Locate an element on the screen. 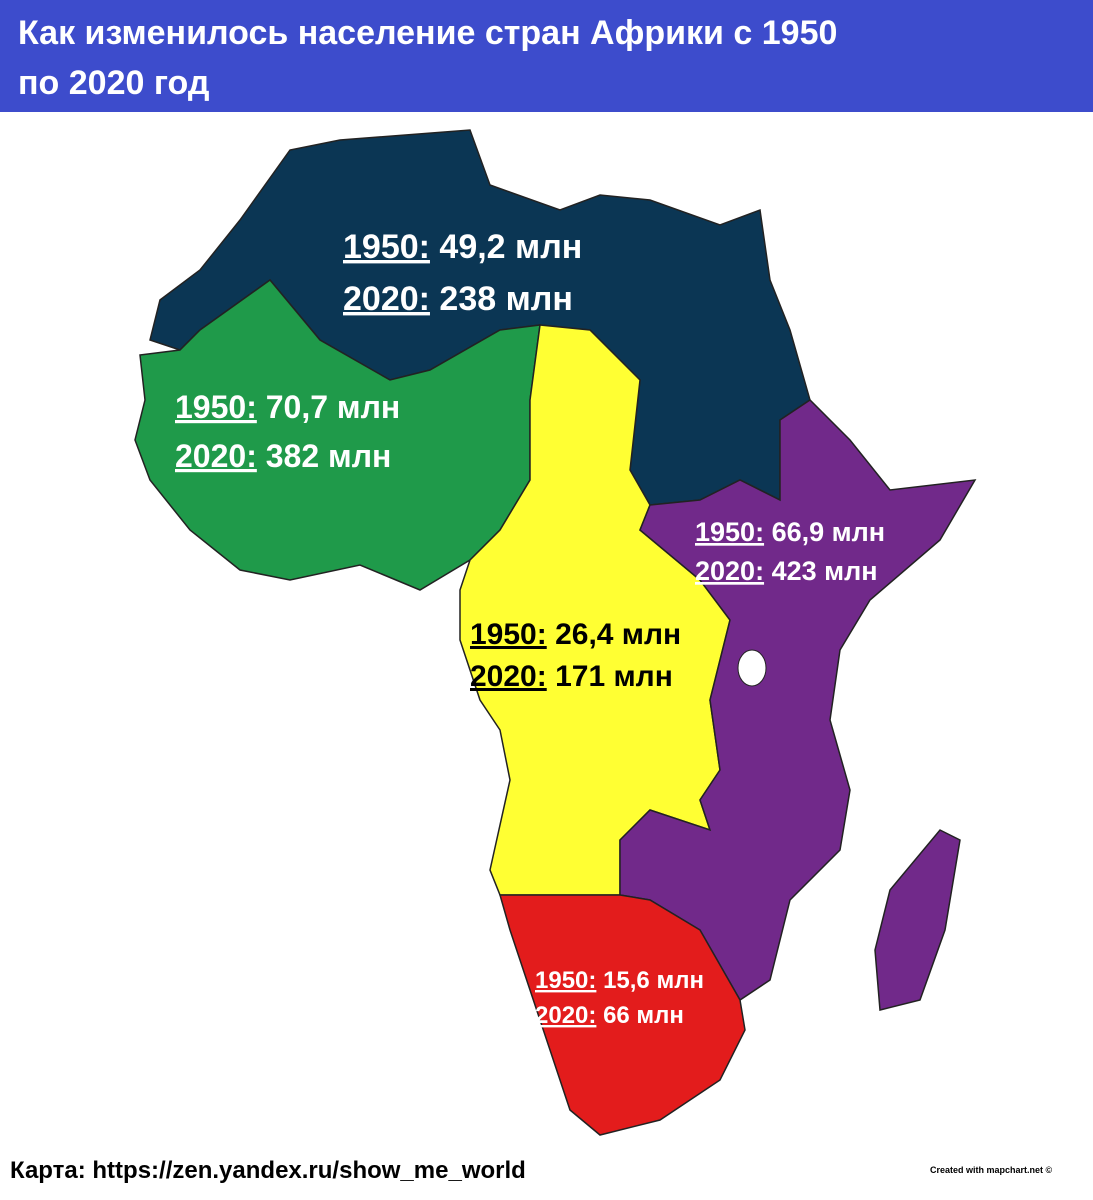 Image resolution: width=1093 pixels, height=1200 pixels. region-label: 1950: 26,4 млн is located at coordinates (575, 634).